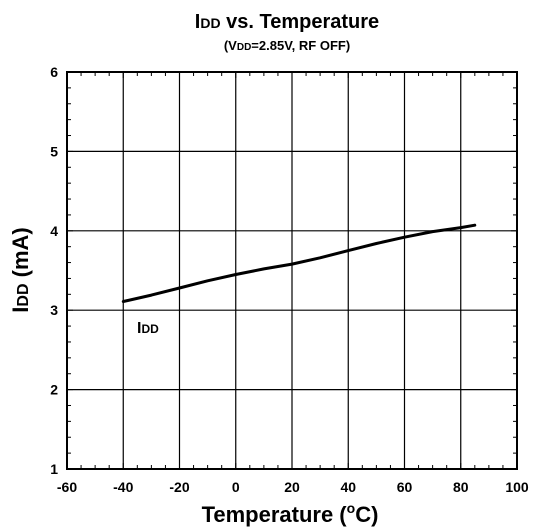 This screenshot has height=530, width=534. Describe the element at coordinates (300, 45) in the screenshot. I see `chart-subtitle-suffix: =2.85V, RF OFF)` at that location.